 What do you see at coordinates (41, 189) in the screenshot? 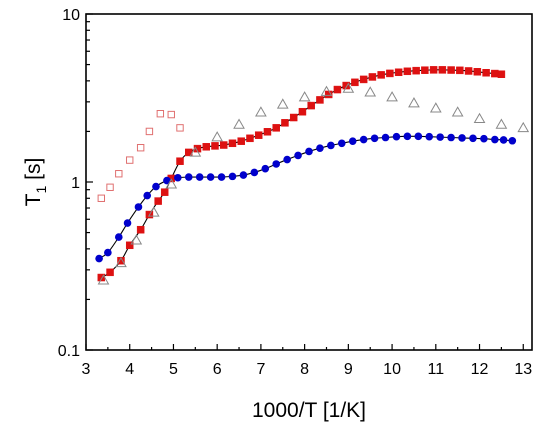
I see `y-axis-title-subscript: 1` at bounding box center [41, 189].